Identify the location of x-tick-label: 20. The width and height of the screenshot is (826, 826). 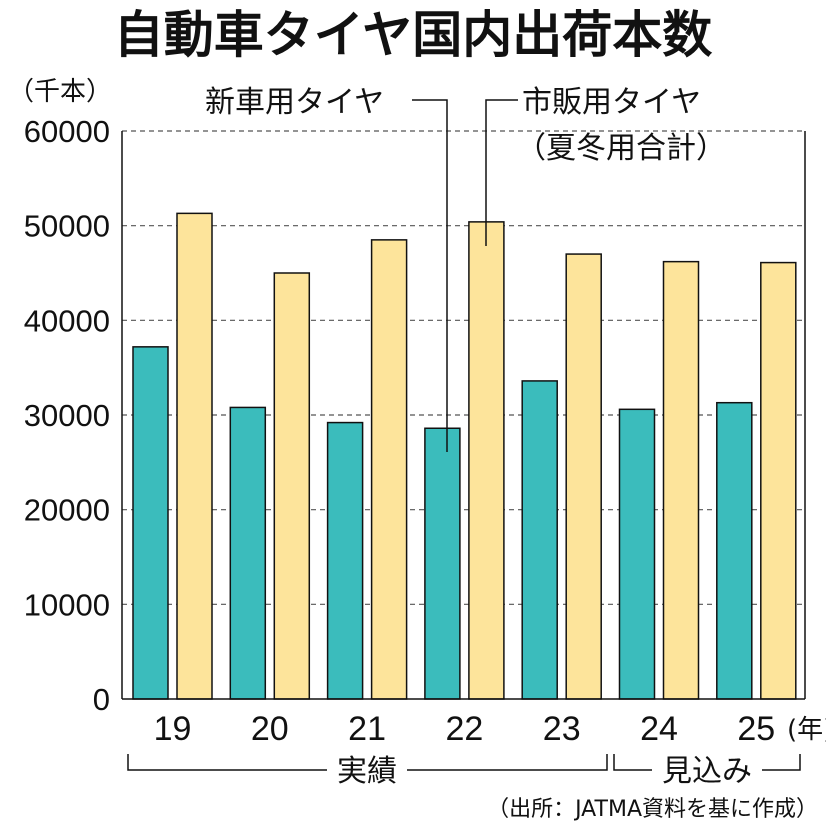
(270, 729).